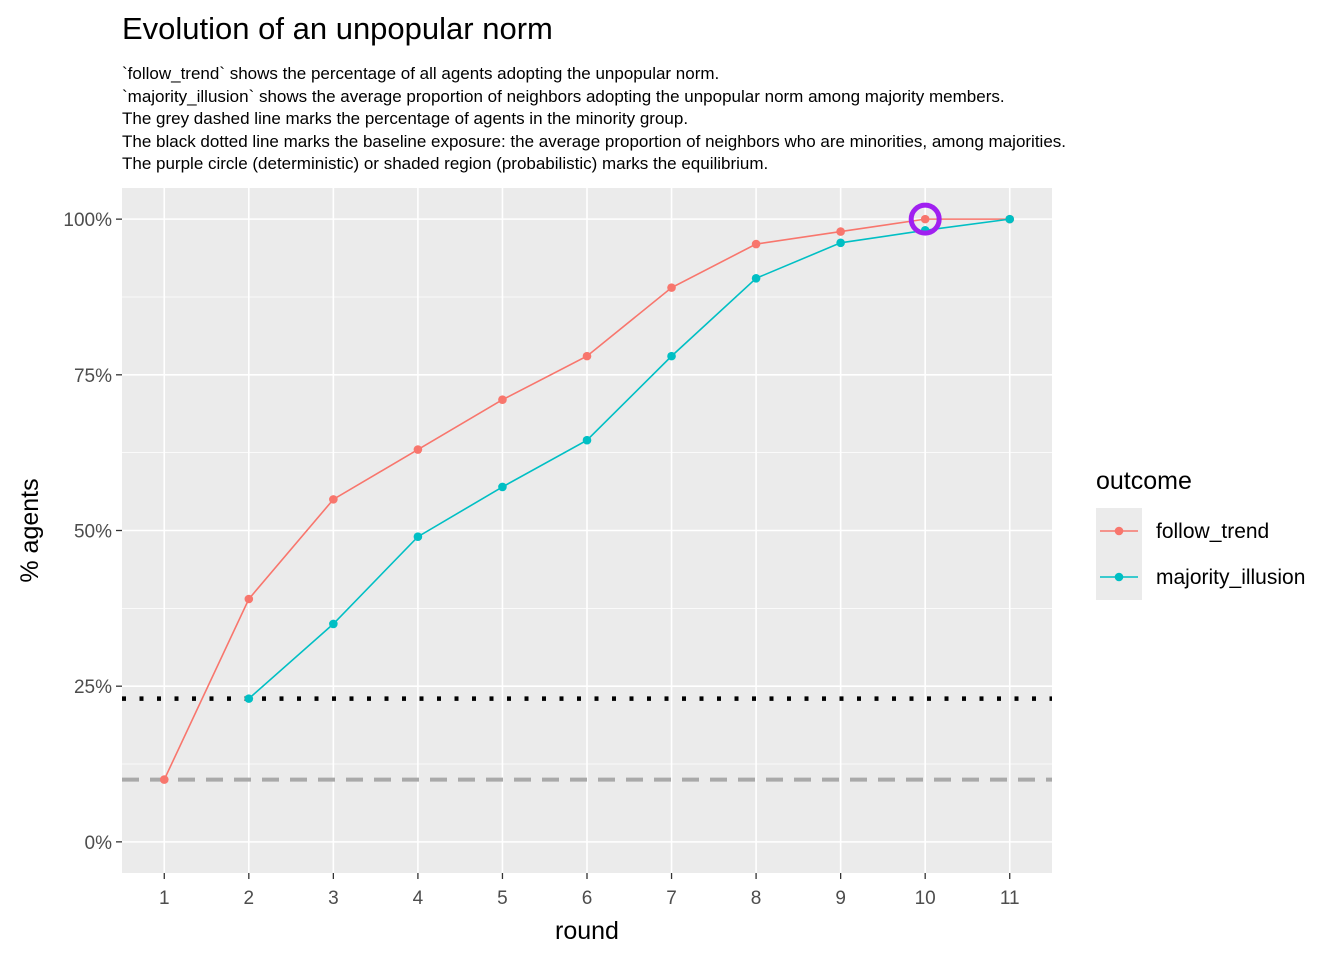  What do you see at coordinates (93, 687) in the screenshot?
I see `y-tick-label: 25%` at bounding box center [93, 687].